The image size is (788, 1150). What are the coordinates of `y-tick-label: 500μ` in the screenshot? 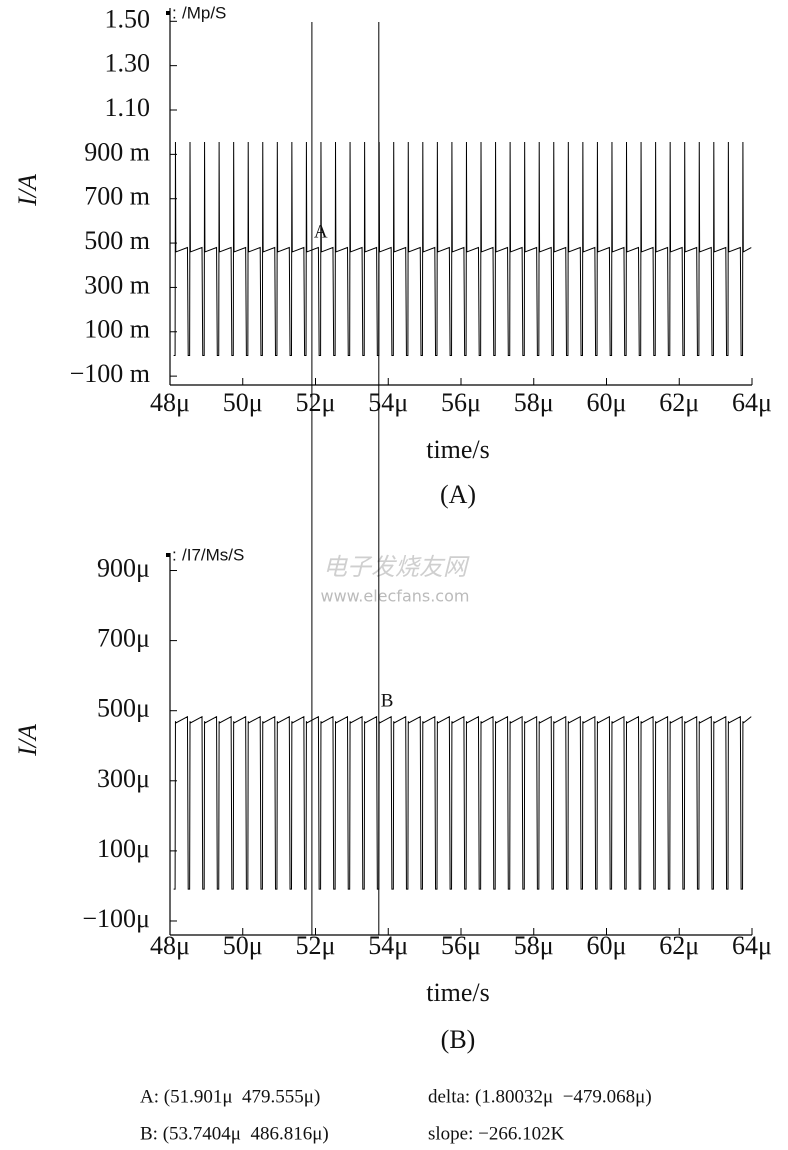 It's located at (123, 708).